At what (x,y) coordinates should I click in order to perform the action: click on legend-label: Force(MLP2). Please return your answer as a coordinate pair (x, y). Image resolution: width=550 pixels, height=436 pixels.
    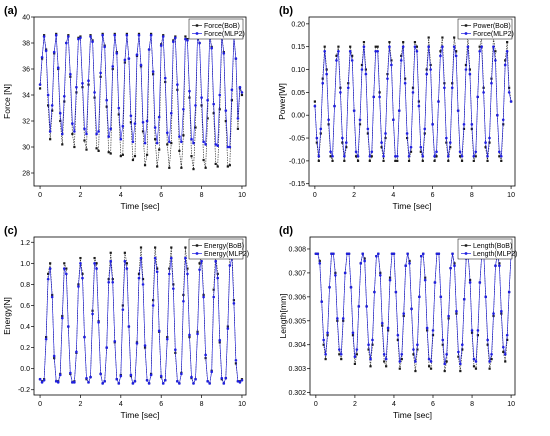
    Looking at the image, I should click on (224, 34).